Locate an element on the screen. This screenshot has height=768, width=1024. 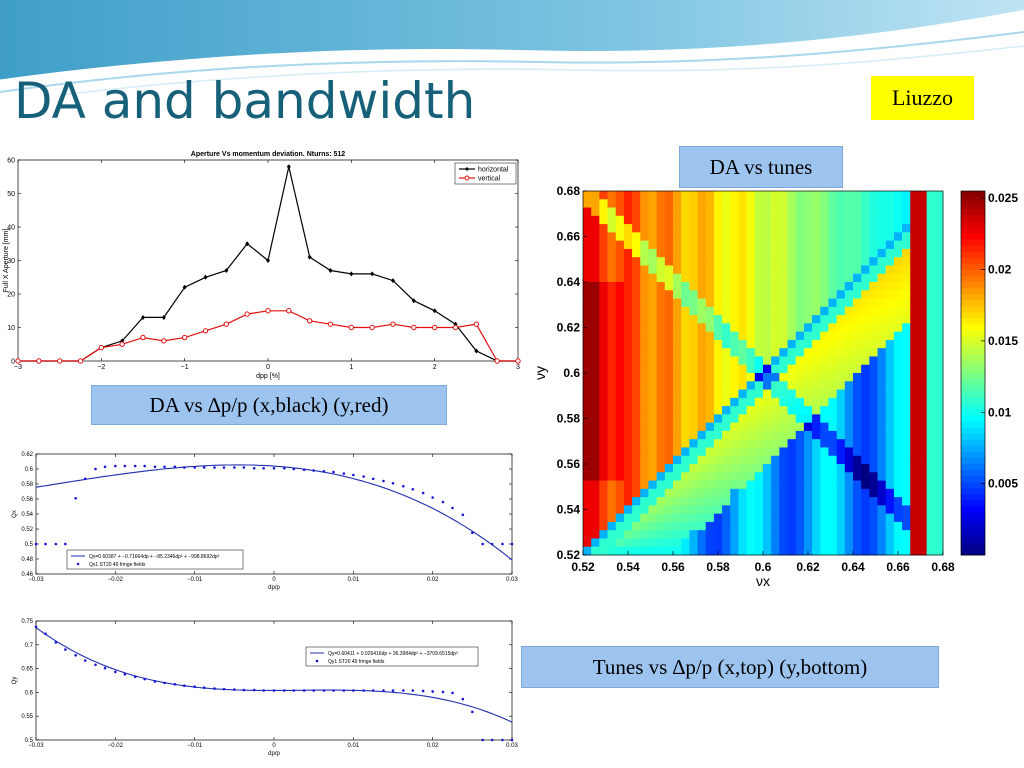
data-point-vertical is located at coordinates (122, 344).